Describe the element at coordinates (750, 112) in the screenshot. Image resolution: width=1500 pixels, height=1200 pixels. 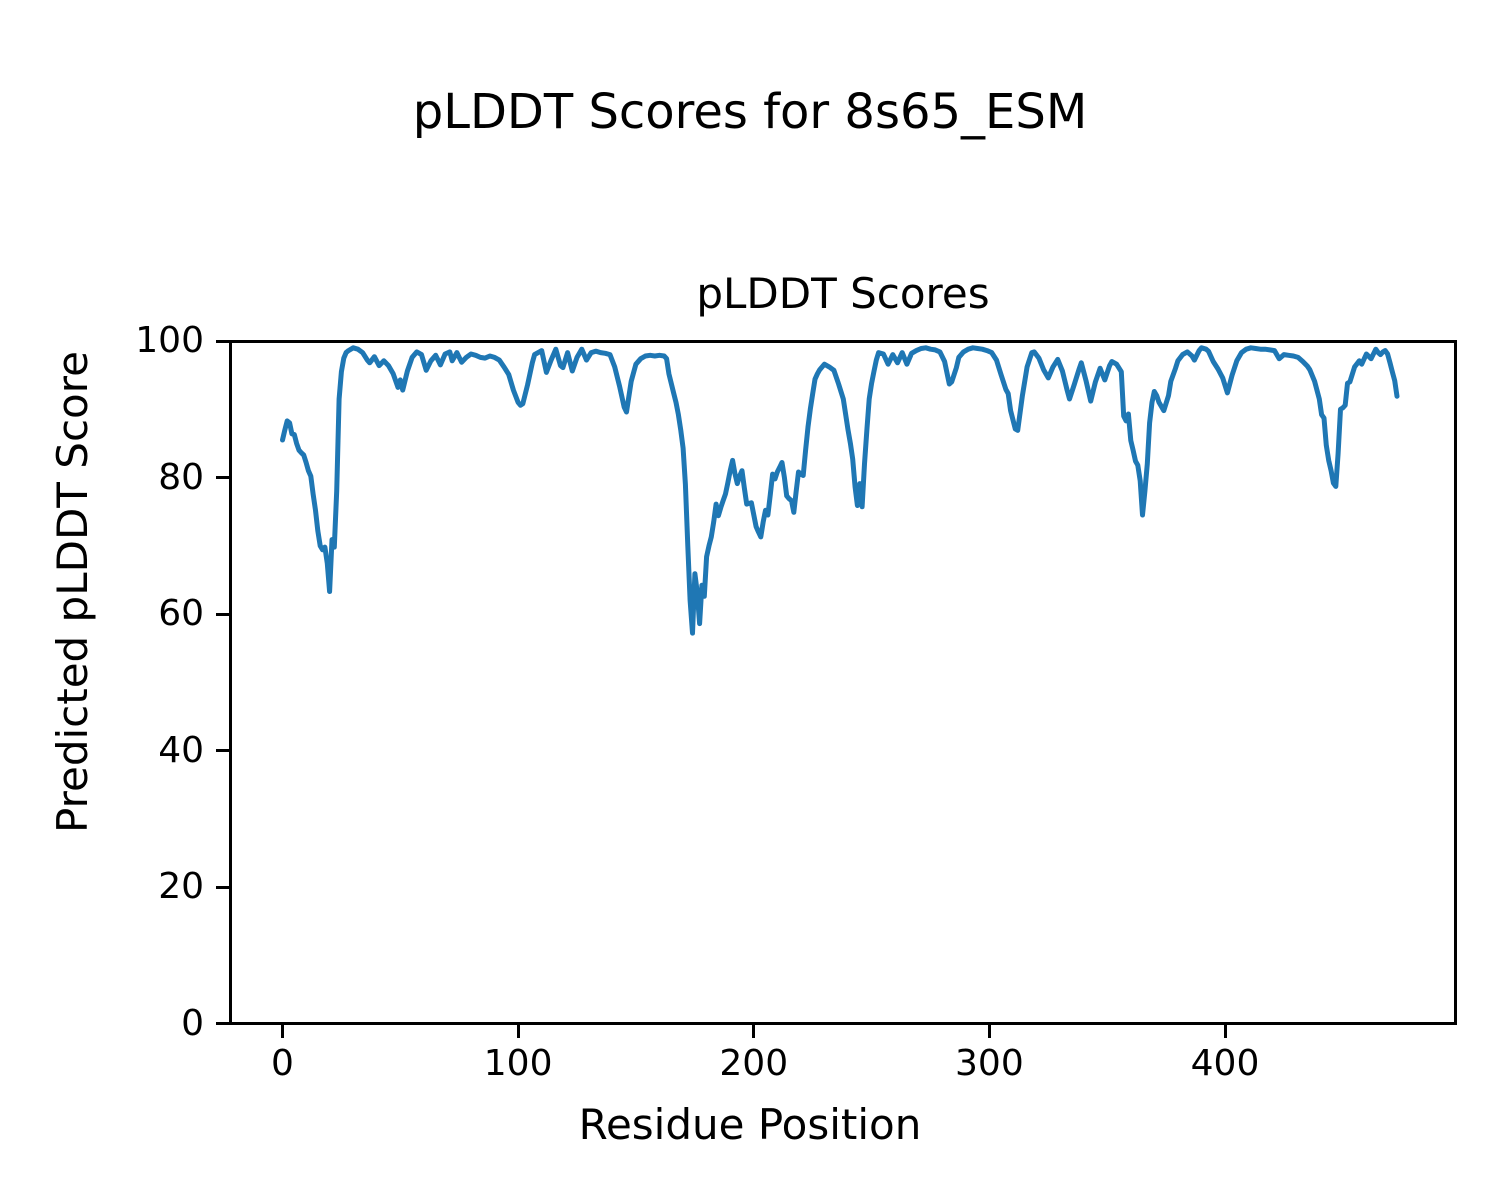
I see `figure-suptitle: pLDDT Scores for 8s65_ESM` at that location.